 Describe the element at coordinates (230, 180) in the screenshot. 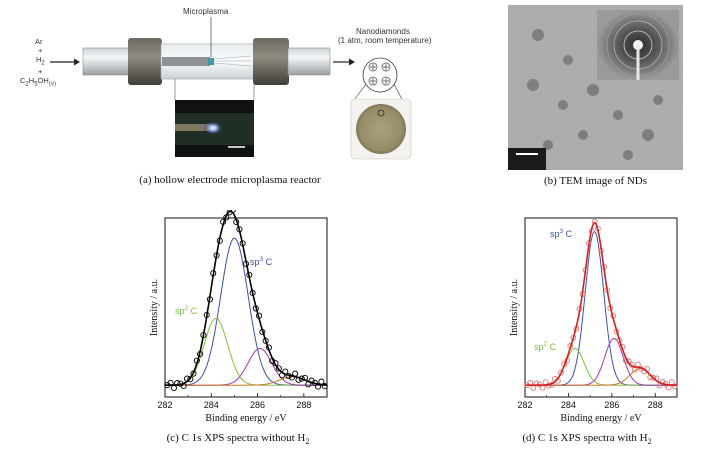

I see `caption-a: (a) hollow electrode microplasma reactor` at that location.